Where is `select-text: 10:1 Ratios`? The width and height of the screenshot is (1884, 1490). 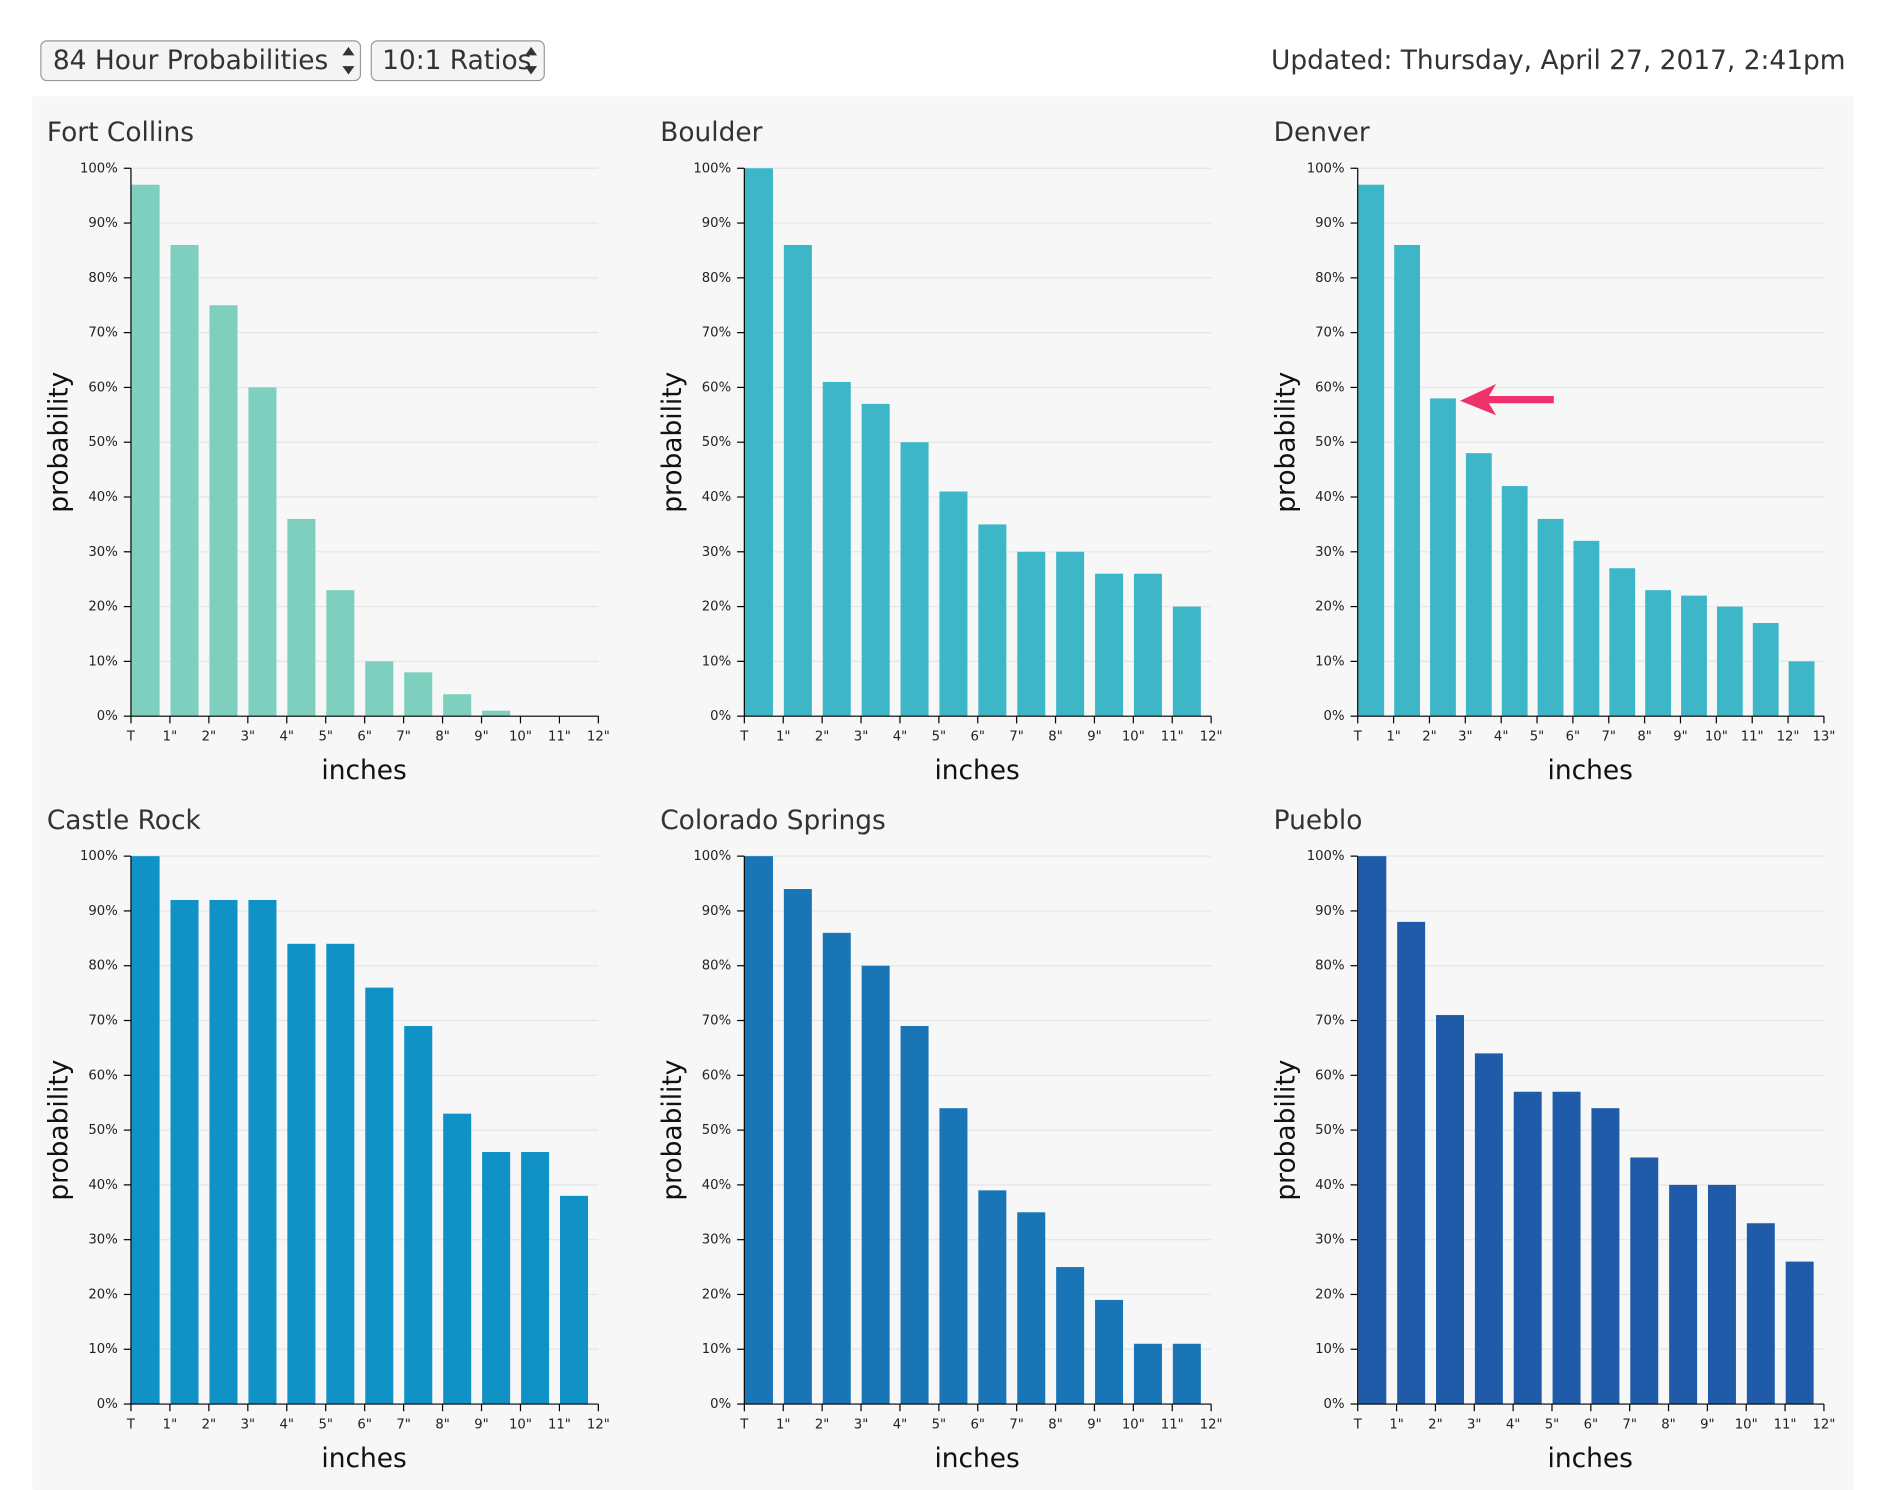
select-text: 10:1 Ratios is located at coordinates (456, 60).